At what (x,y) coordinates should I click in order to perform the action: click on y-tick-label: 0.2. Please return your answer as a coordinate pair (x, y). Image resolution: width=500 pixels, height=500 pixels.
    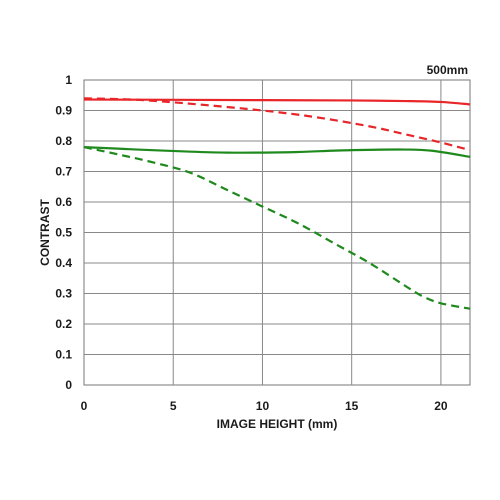
    Looking at the image, I should click on (63, 324).